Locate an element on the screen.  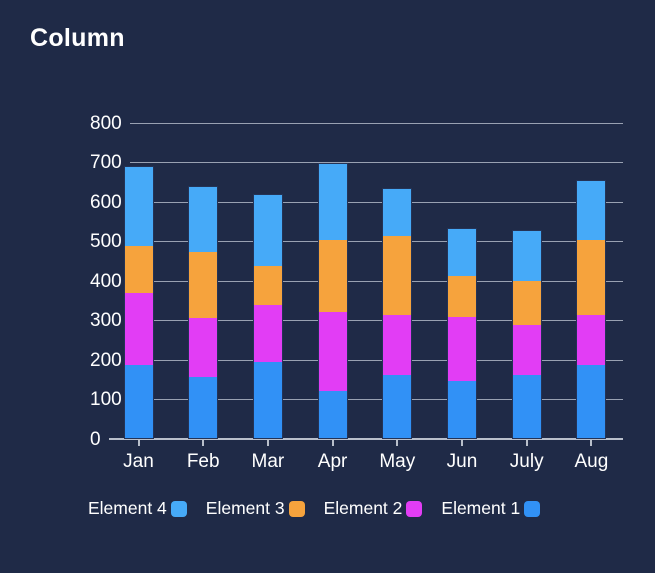
bar-segment-element-1-aug is located at coordinates (591, 401).